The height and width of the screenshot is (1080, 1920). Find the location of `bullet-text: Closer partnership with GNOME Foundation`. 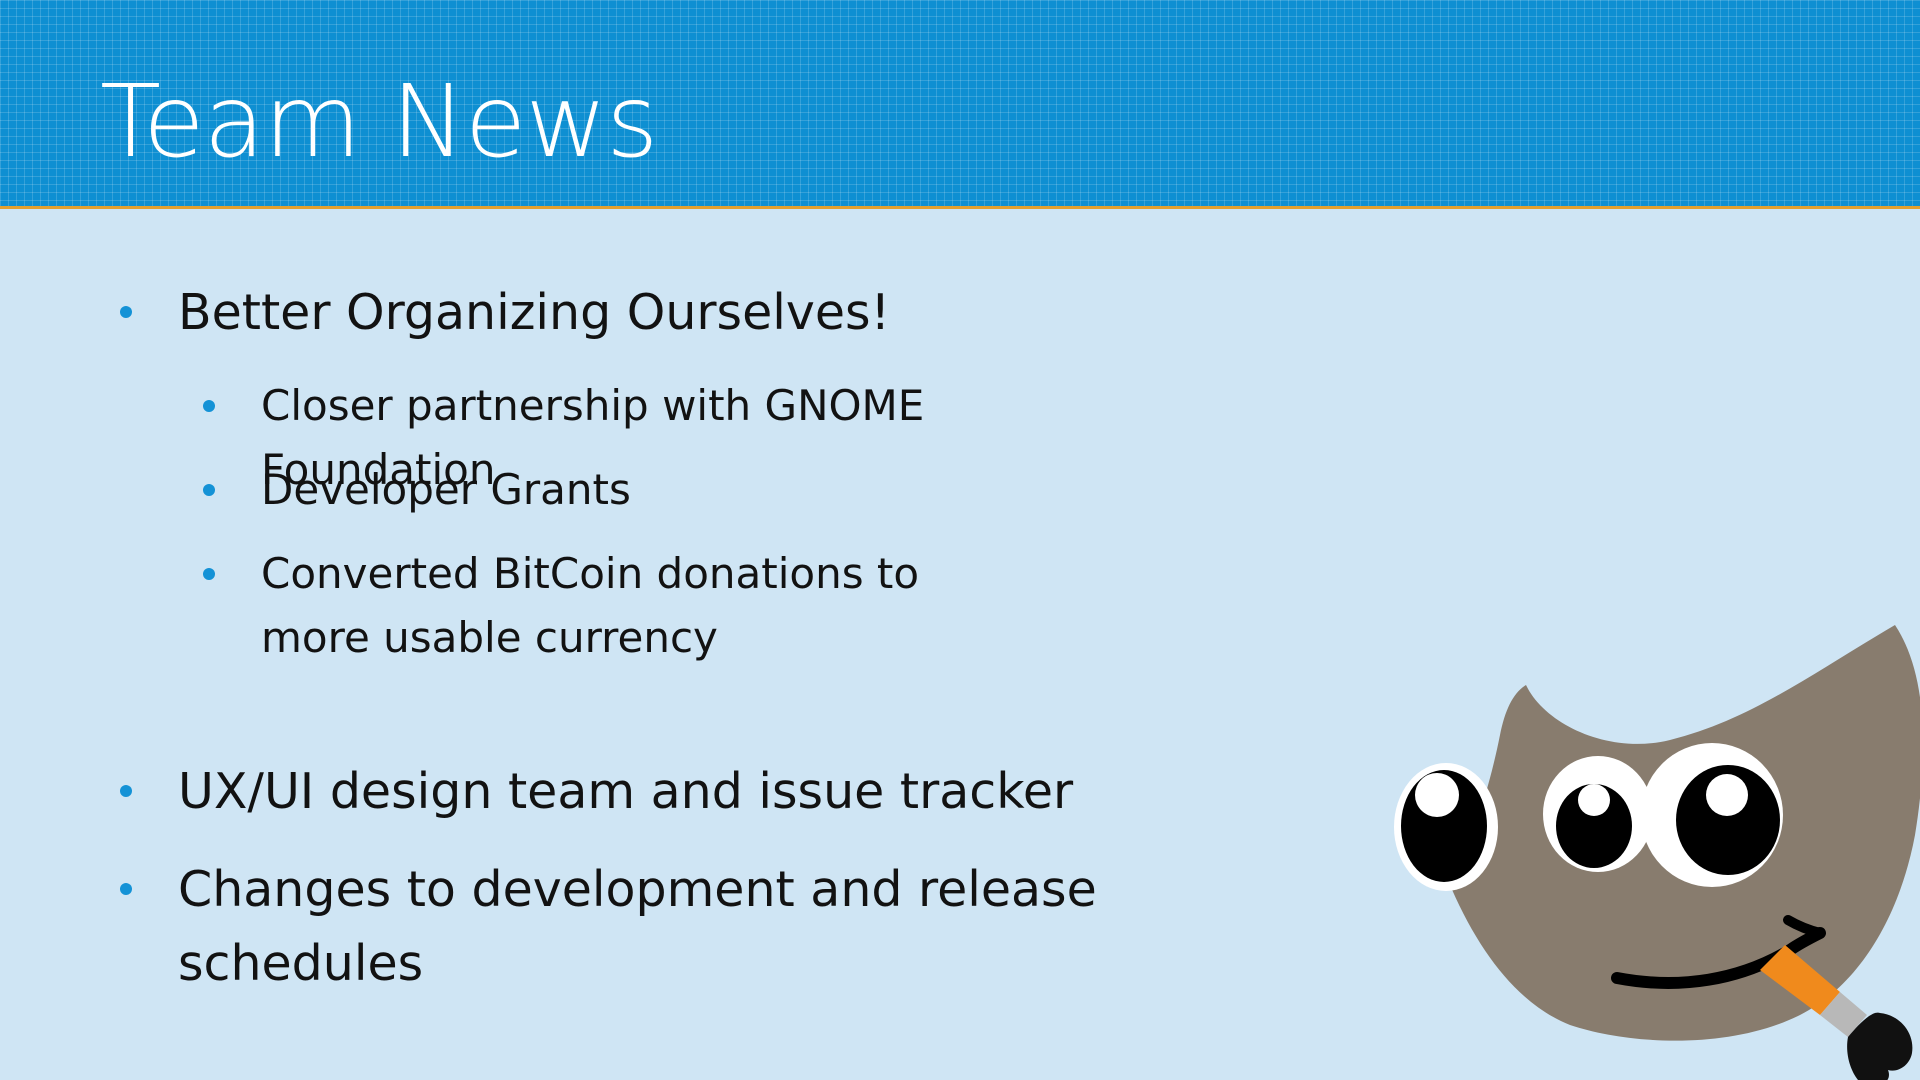

bullet-text: Closer partnership with GNOME Foundation is located at coordinates (593, 437).